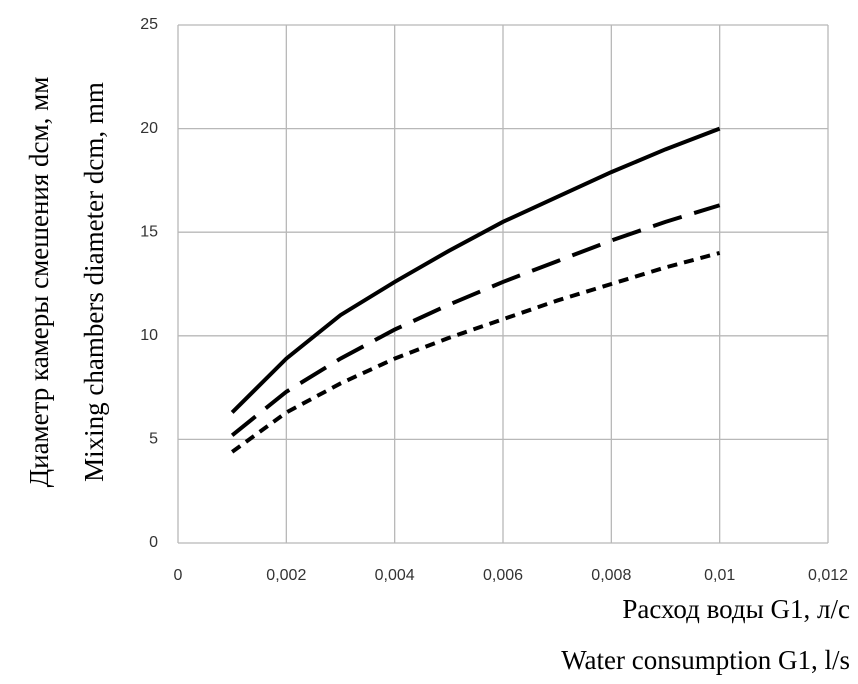  Describe the element at coordinates (149, 231) in the screenshot. I see `y-tick-label: 15` at that location.